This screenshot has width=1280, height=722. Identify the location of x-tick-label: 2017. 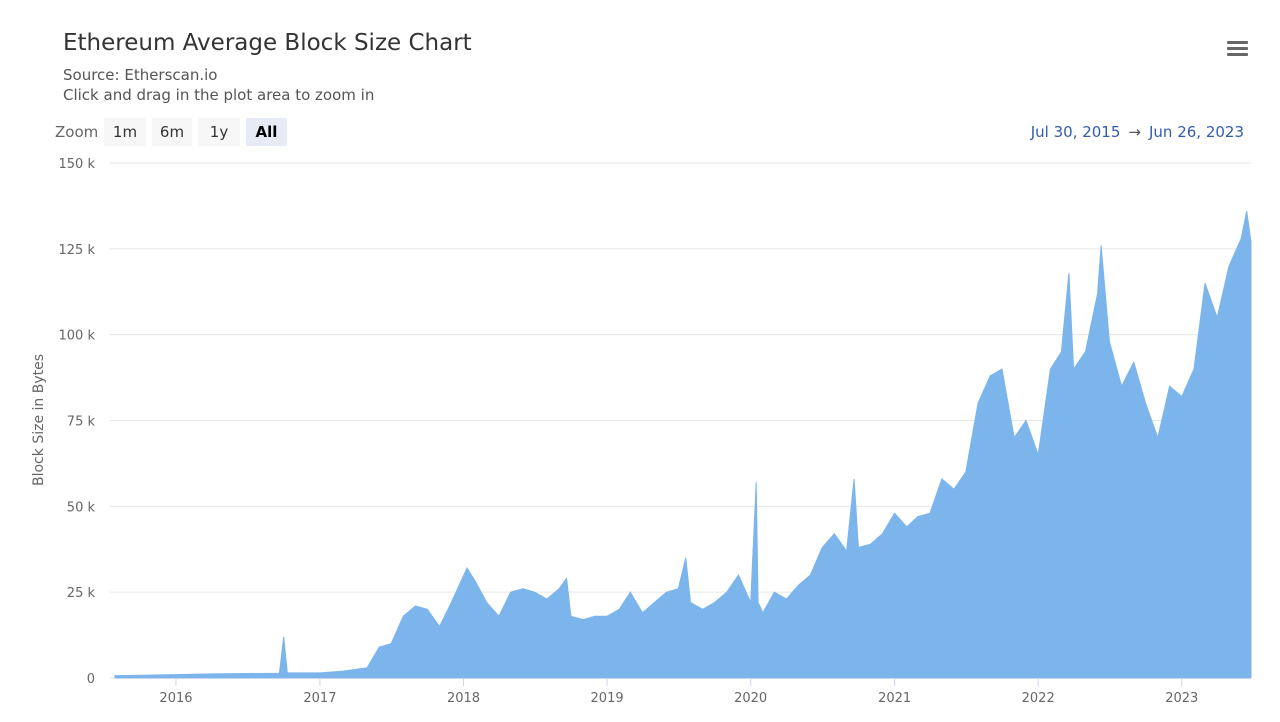
(319, 698).